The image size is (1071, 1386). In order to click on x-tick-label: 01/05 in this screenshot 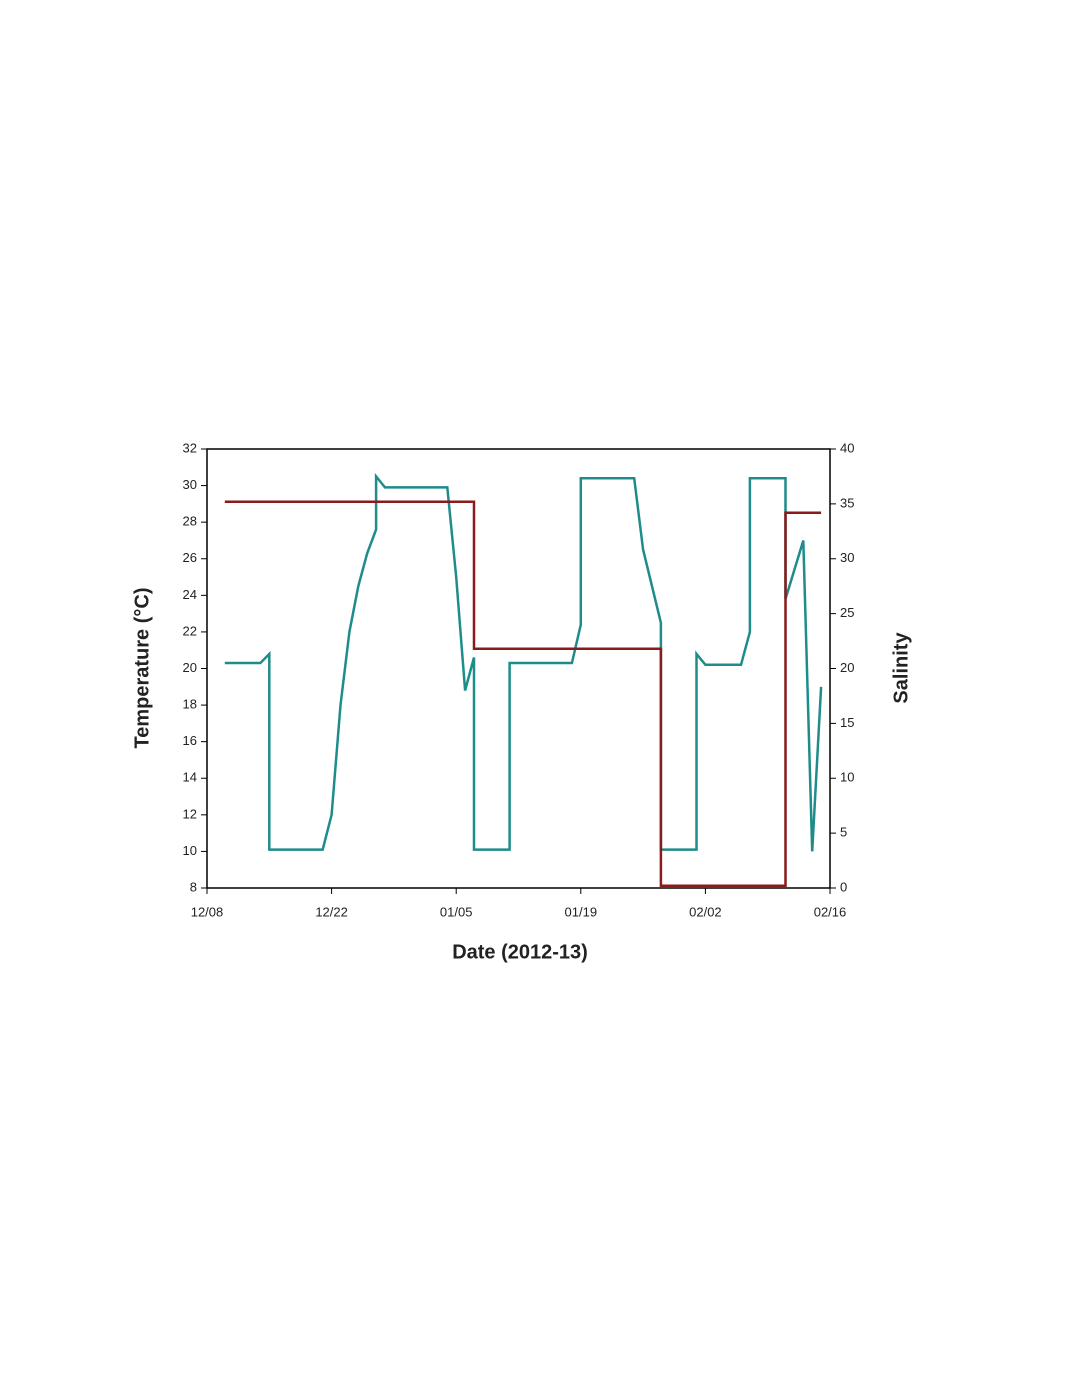, I will do `click(456, 911)`.